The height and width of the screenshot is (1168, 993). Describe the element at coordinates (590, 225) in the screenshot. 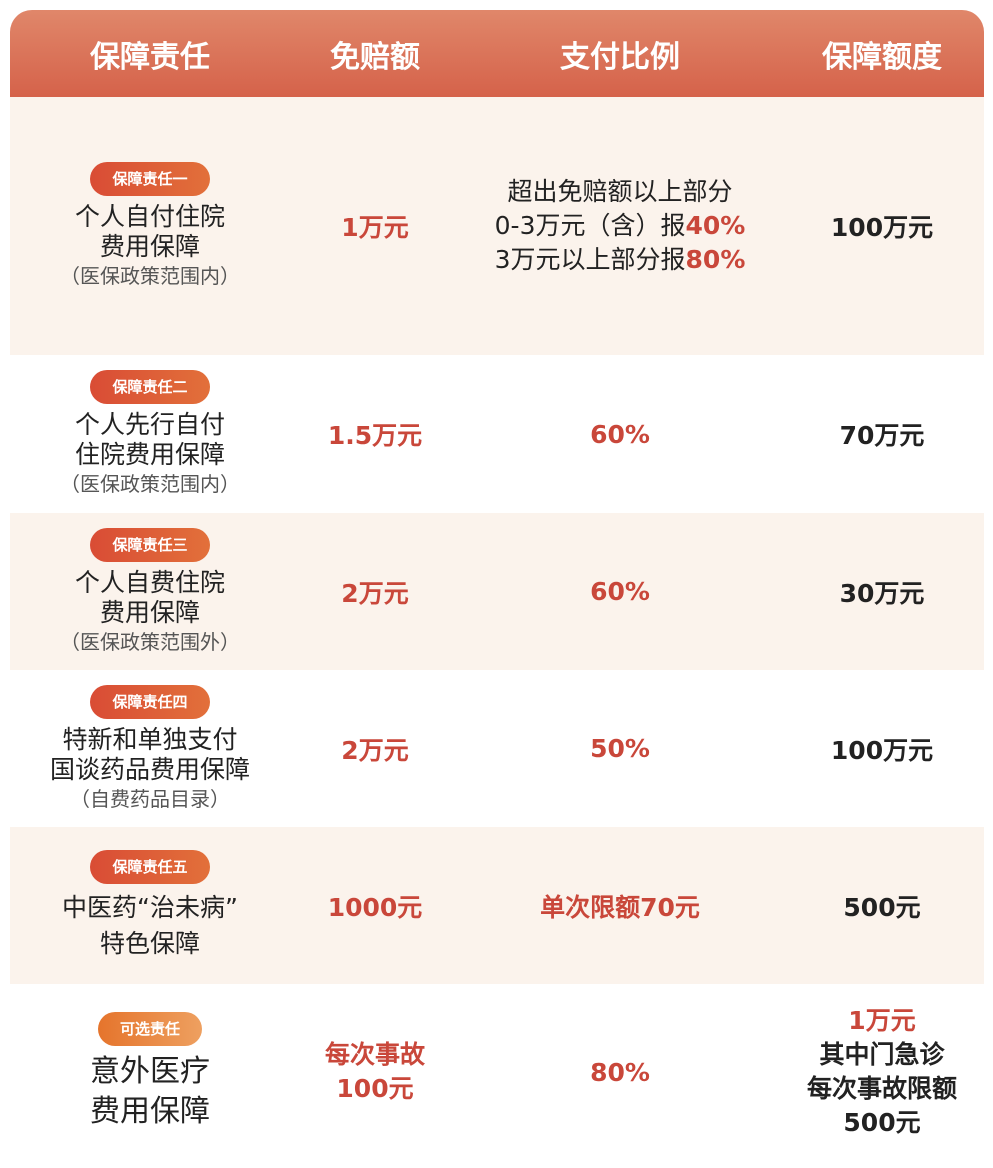

I see `ratio-text: 0-3万元（含）报` at that location.